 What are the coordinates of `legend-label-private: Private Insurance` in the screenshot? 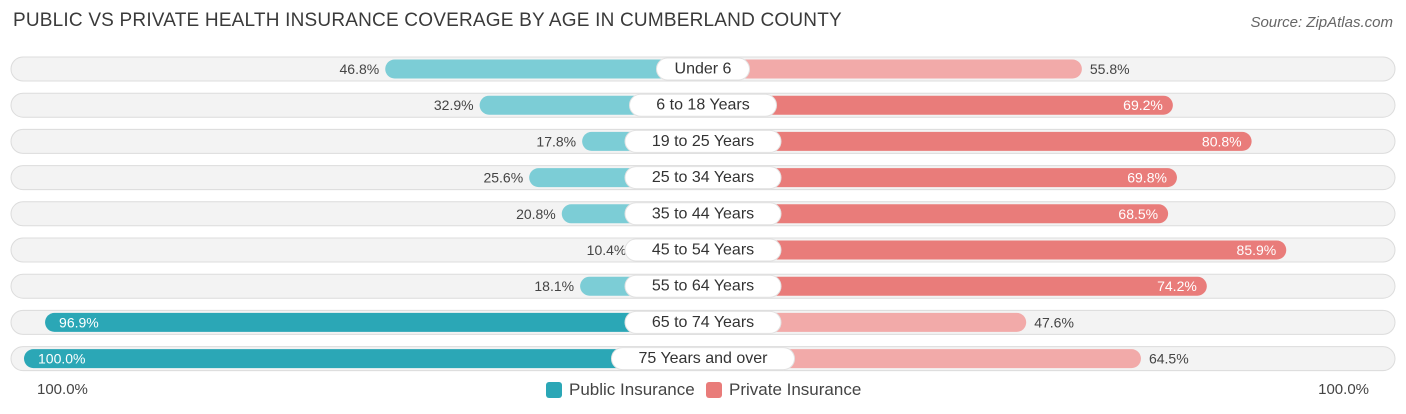 It's located at (795, 389).